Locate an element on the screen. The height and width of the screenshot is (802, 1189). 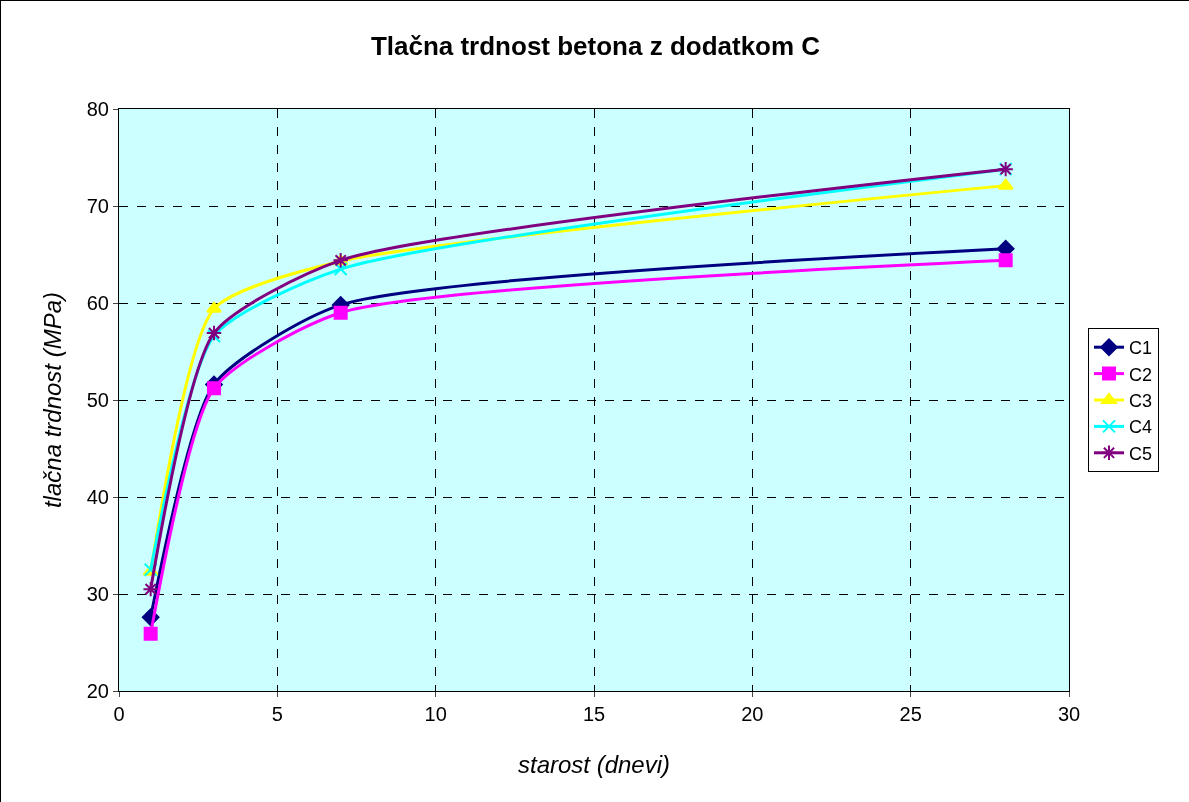
legend-label: C4 is located at coordinates (1141, 427).